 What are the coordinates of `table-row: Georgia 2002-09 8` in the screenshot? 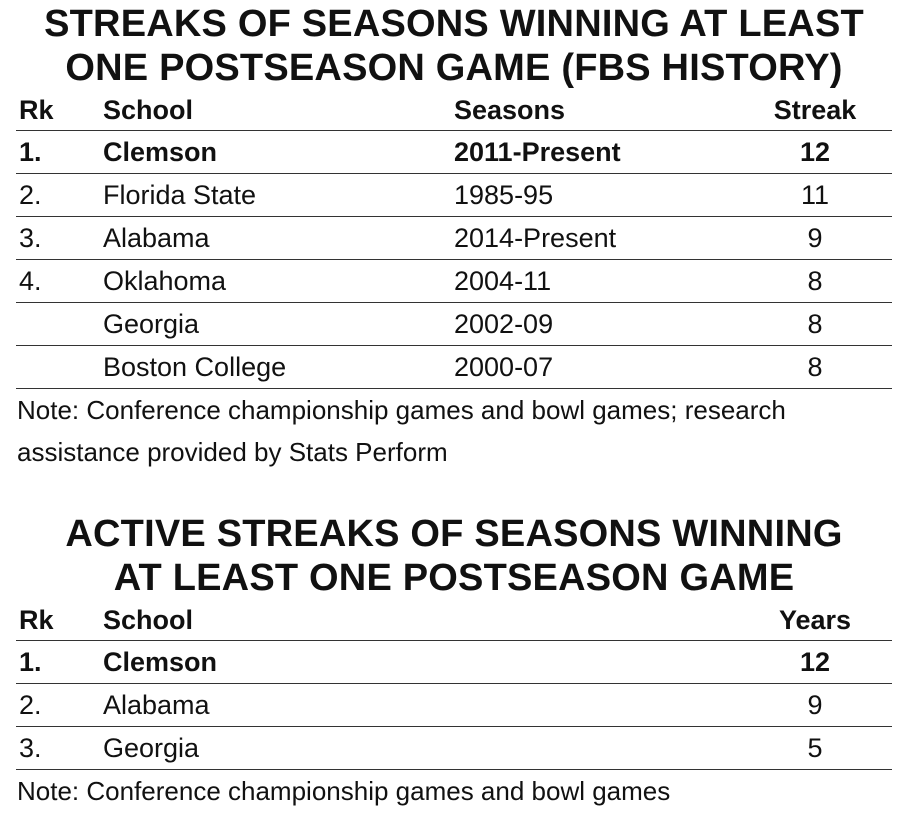 It's located at (454, 324).